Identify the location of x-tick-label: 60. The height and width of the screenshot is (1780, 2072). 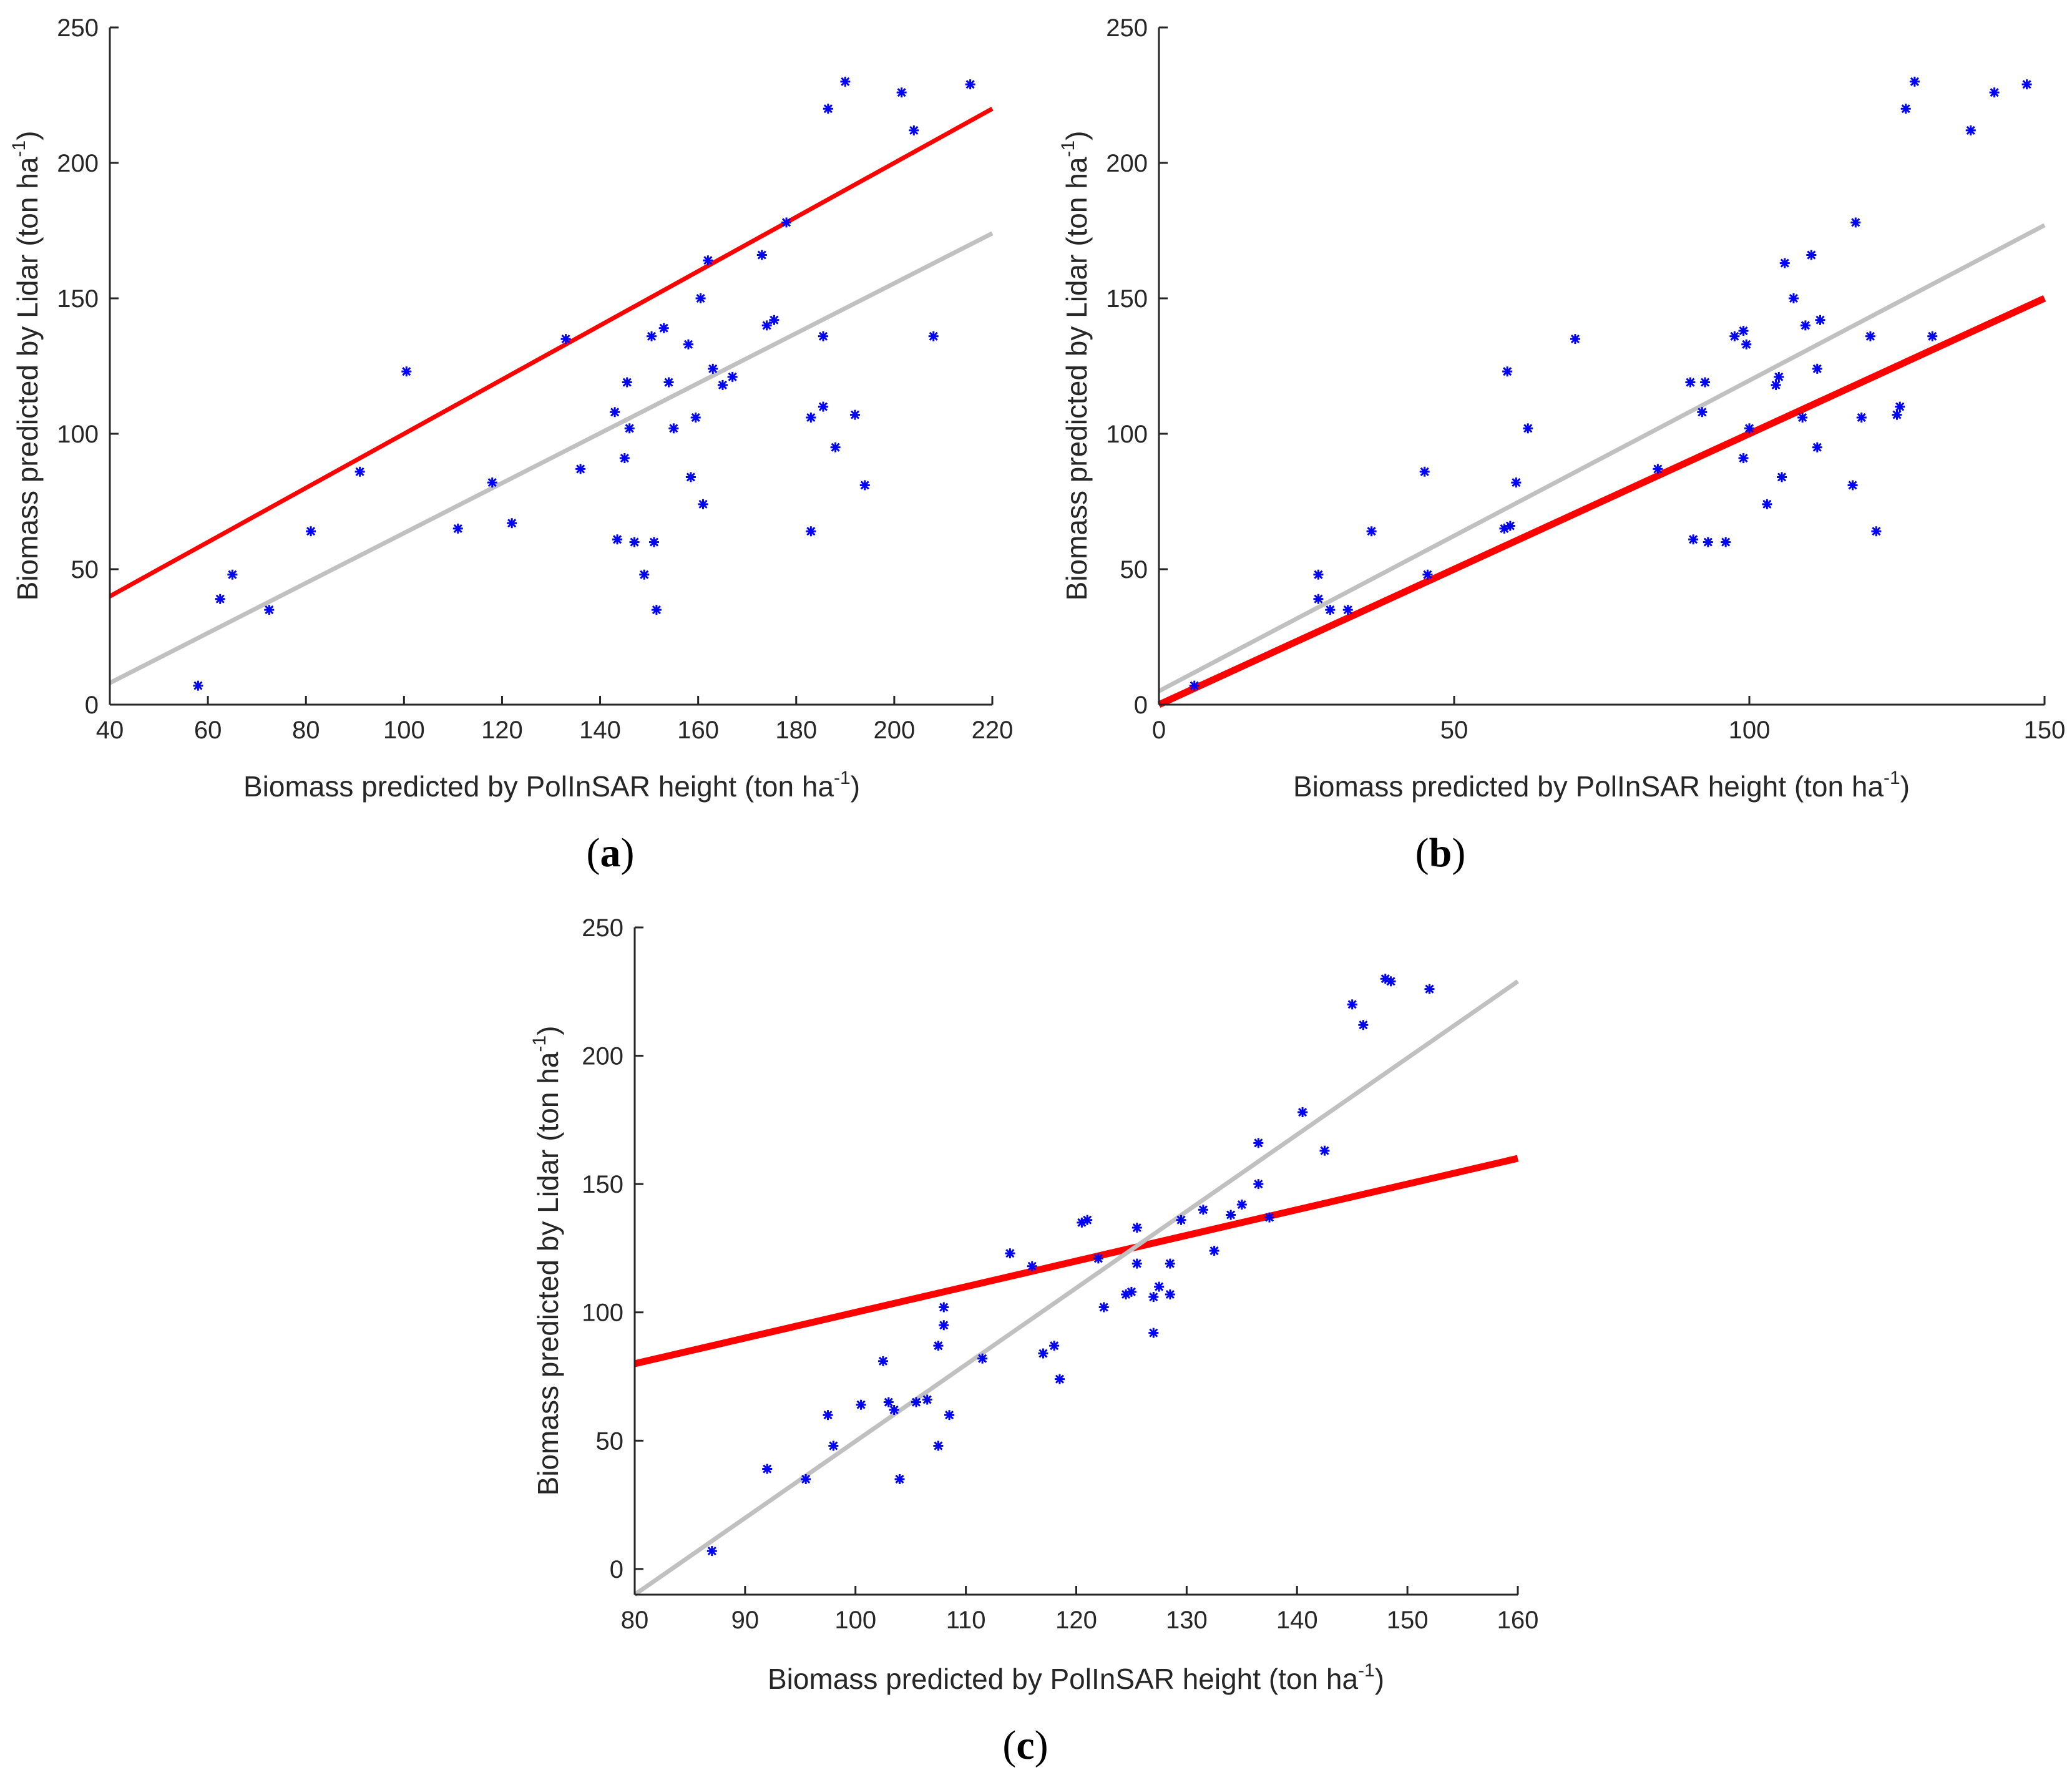
(208, 730).